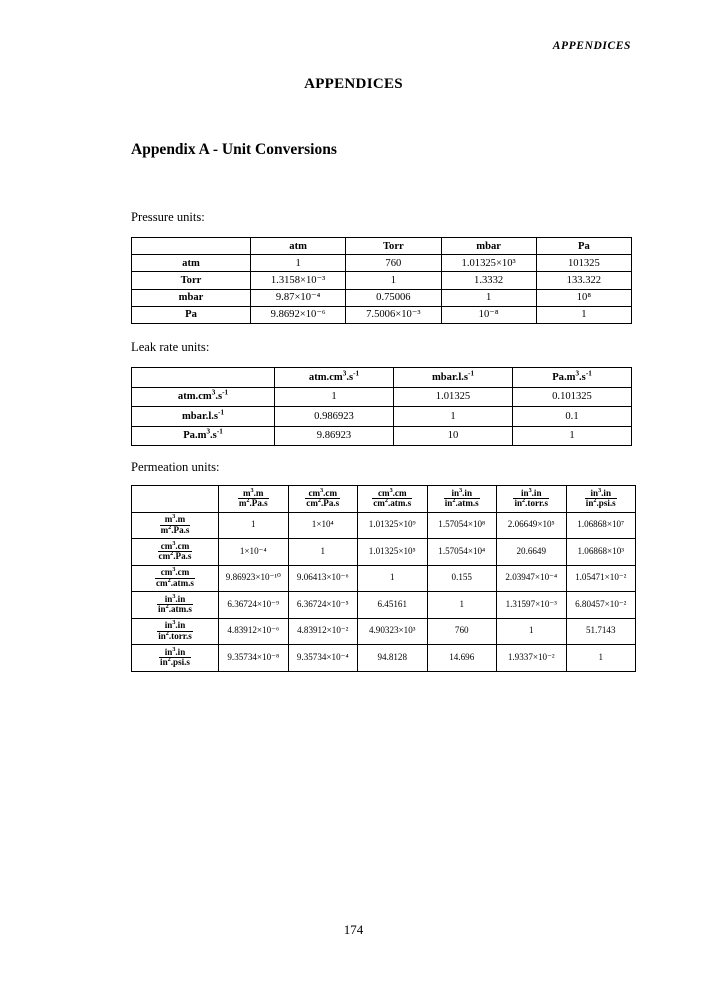 This screenshot has width=707, height=1000. Describe the element at coordinates (392, 499) in the screenshot. I see `column-header-unit-3: cm3.cm cm2.atm.s` at that location.